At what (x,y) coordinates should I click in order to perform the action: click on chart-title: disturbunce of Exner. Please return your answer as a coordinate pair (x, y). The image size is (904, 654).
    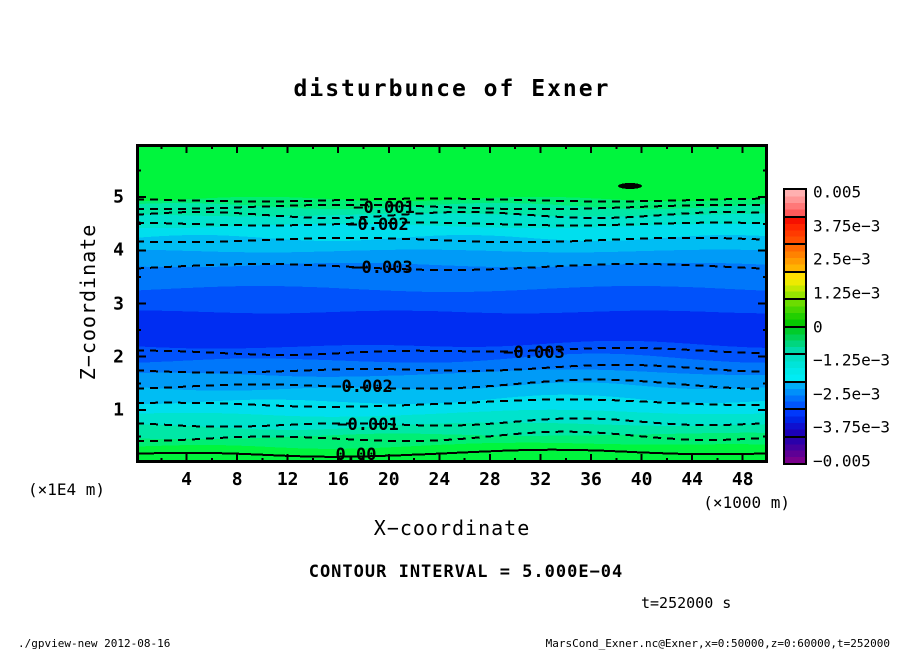
    Looking at the image, I should click on (452, 89).